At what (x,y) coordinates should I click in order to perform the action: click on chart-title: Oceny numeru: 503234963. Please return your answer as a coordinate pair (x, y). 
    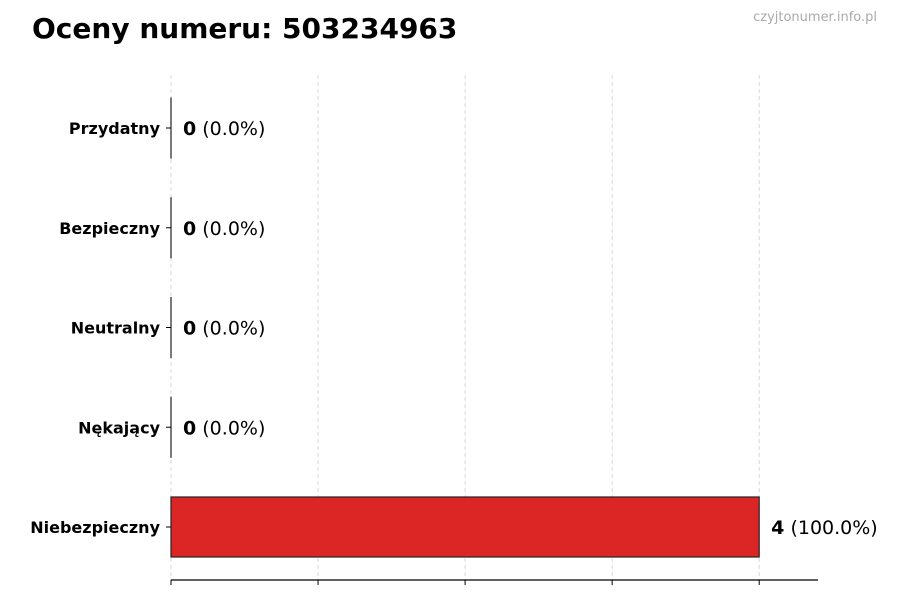
    Looking at the image, I should click on (245, 28).